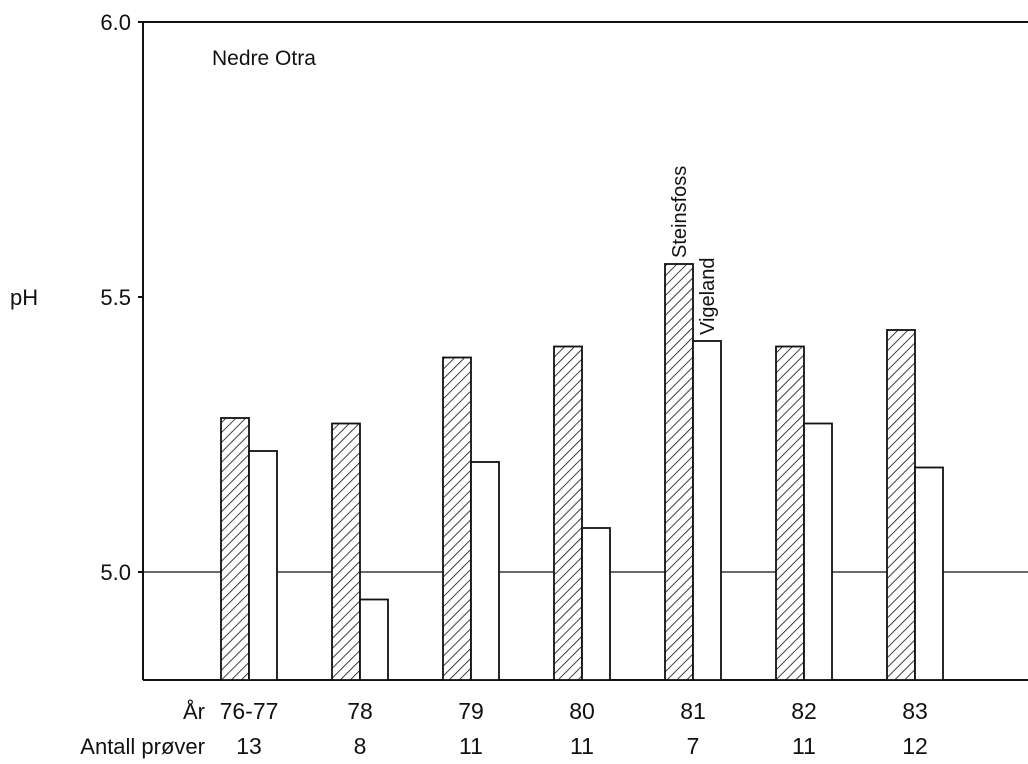 This screenshot has height=764, width=1028. I want to click on category-labels-group: 76-77 13 78 8 79 11 80 11 81 7 82 11 83 12, so click(574, 728).